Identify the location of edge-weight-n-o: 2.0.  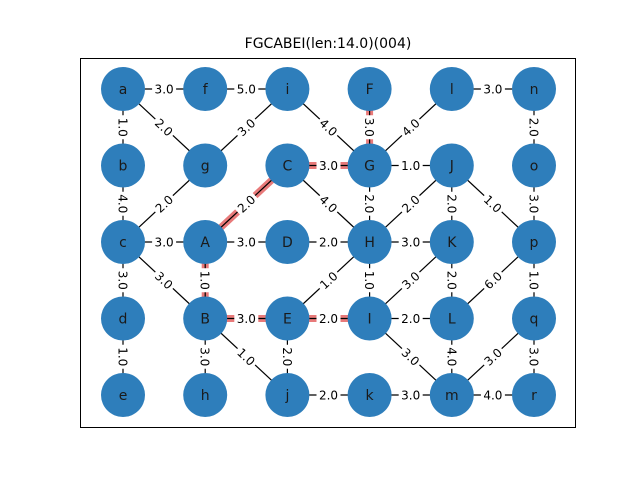
(534, 127).